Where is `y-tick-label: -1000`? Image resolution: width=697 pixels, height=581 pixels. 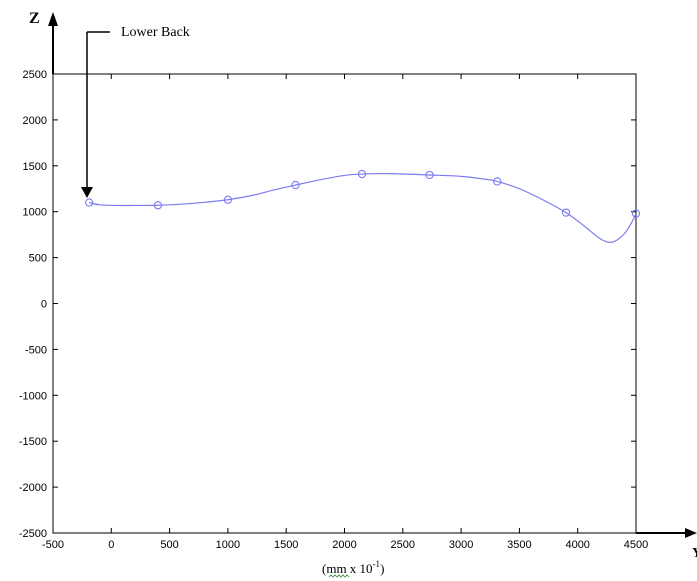
y-tick-label: -1000 is located at coordinates (33, 396).